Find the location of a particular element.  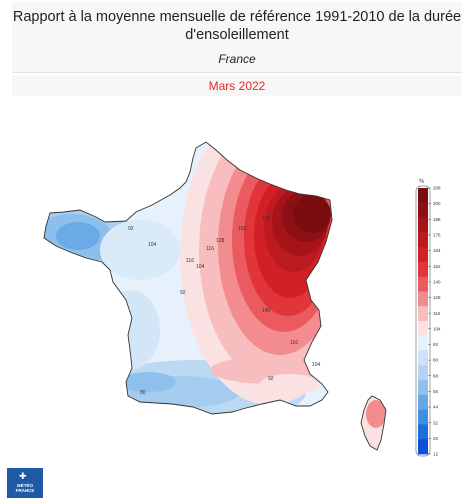

contour-label: 176 is located at coordinates (266, 219).